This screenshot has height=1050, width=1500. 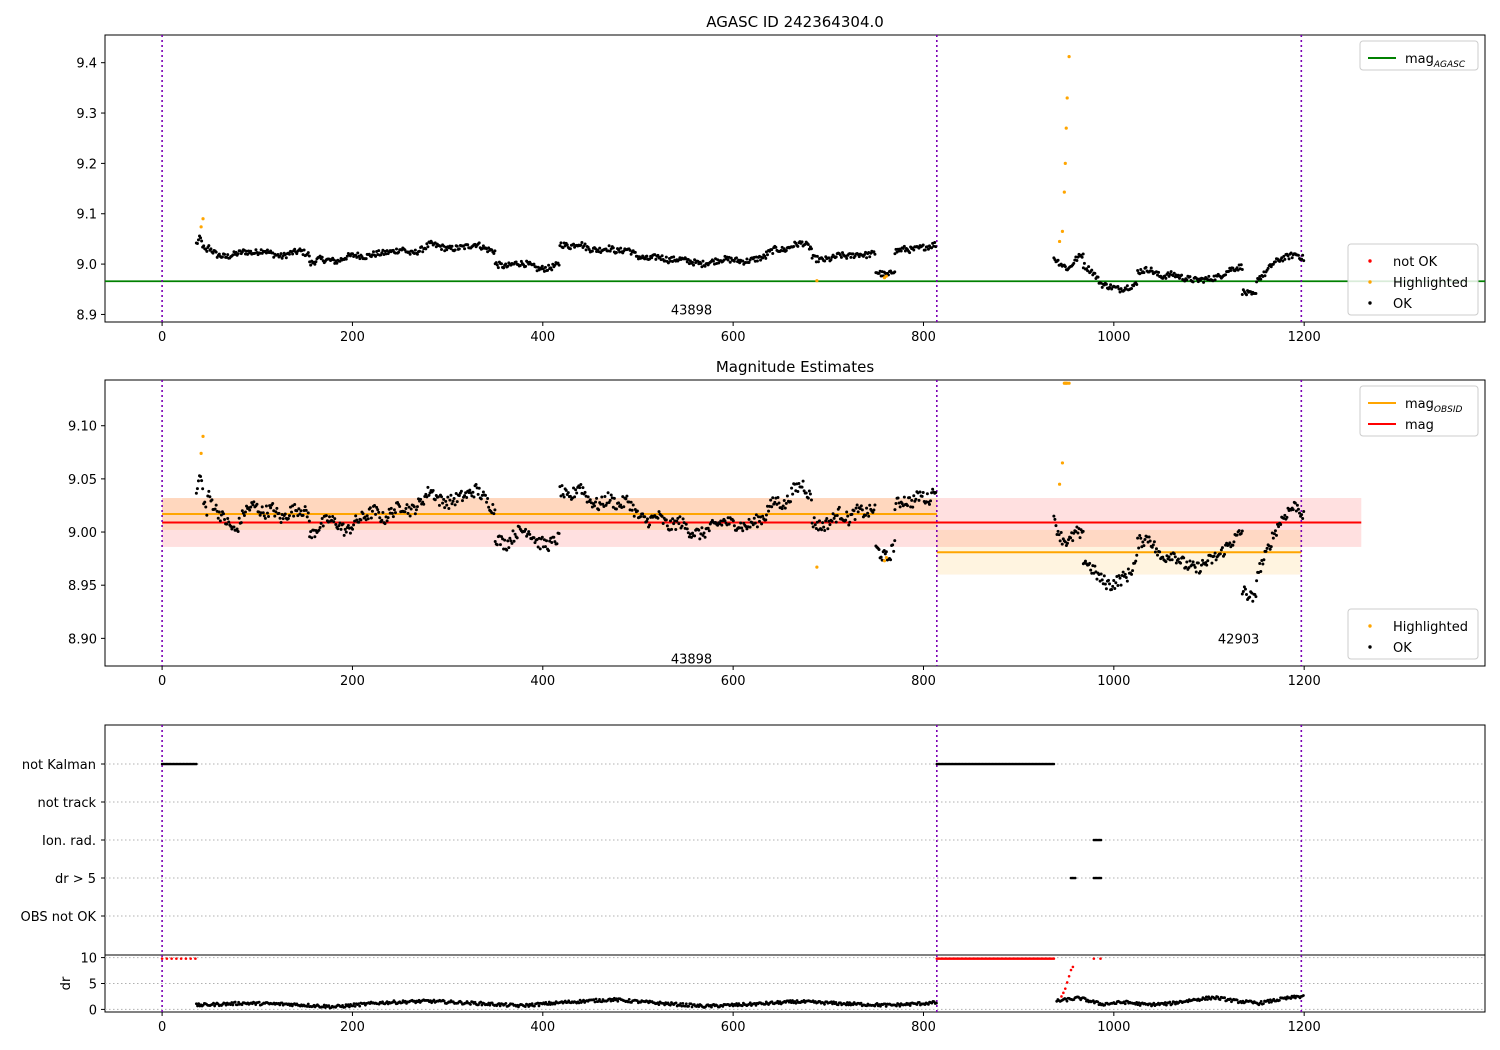 What do you see at coordinates (82, 639) in the screenshot?
I see `panel-estimates-ytick-label: 8.90` at bounding box center [82, 639].